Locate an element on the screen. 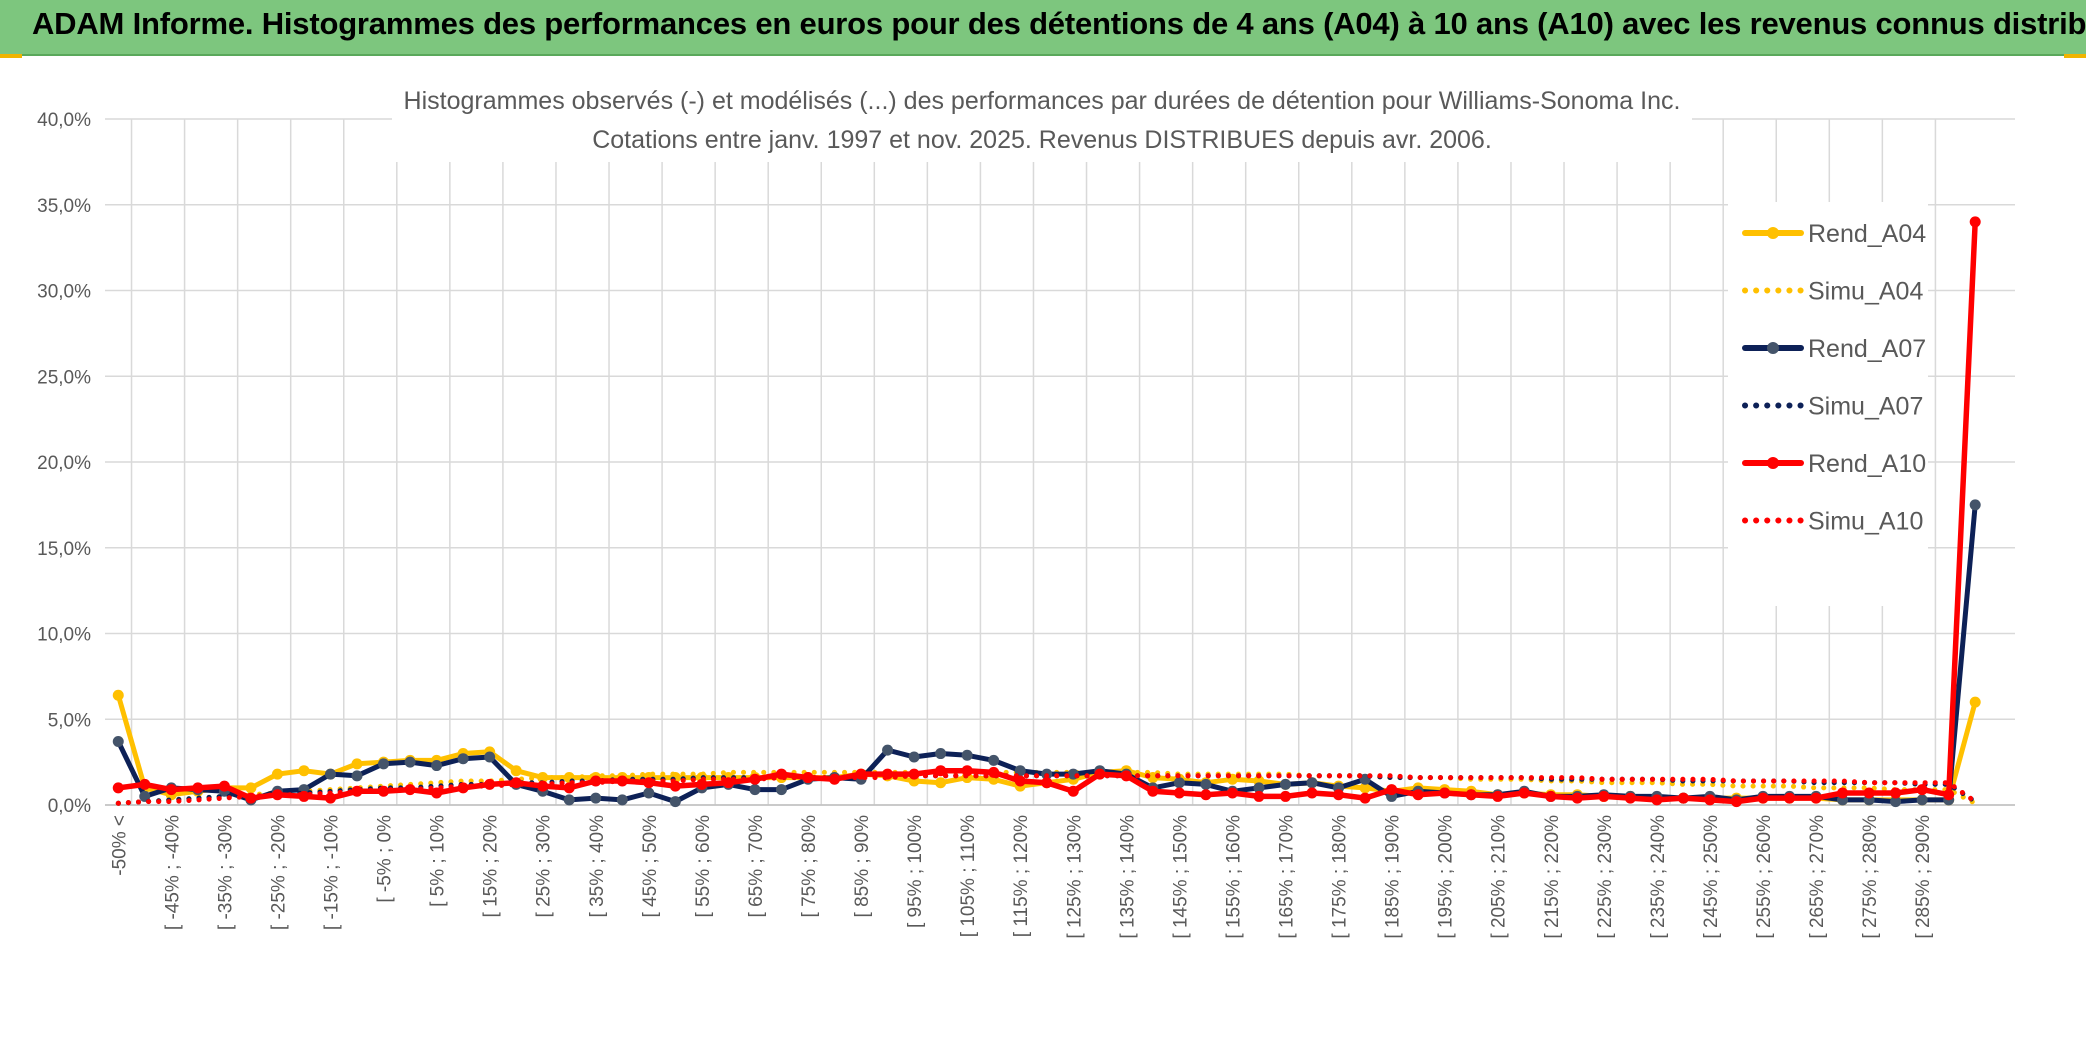  chart-title-background is located at coordinates (1042, 120).